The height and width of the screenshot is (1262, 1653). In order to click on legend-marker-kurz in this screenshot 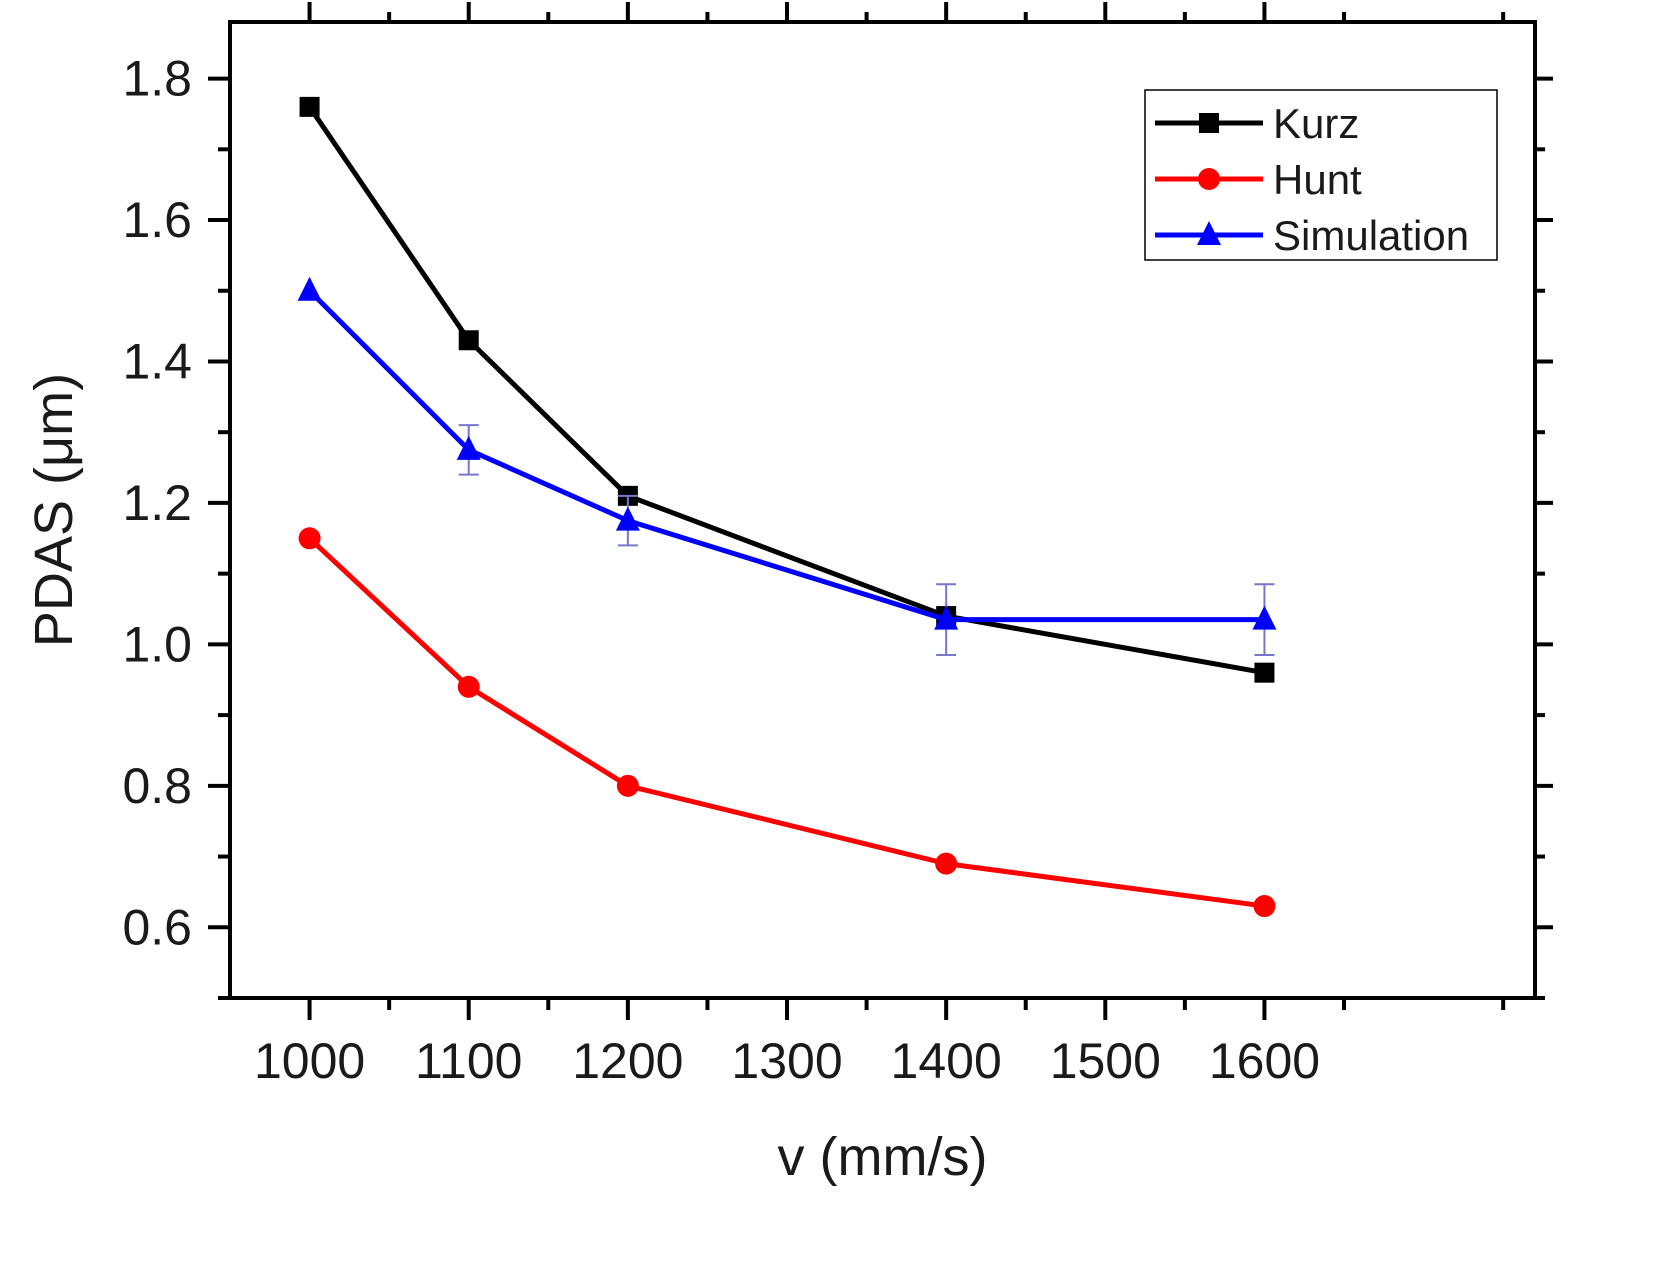, I will do `click(1209, 123)`.